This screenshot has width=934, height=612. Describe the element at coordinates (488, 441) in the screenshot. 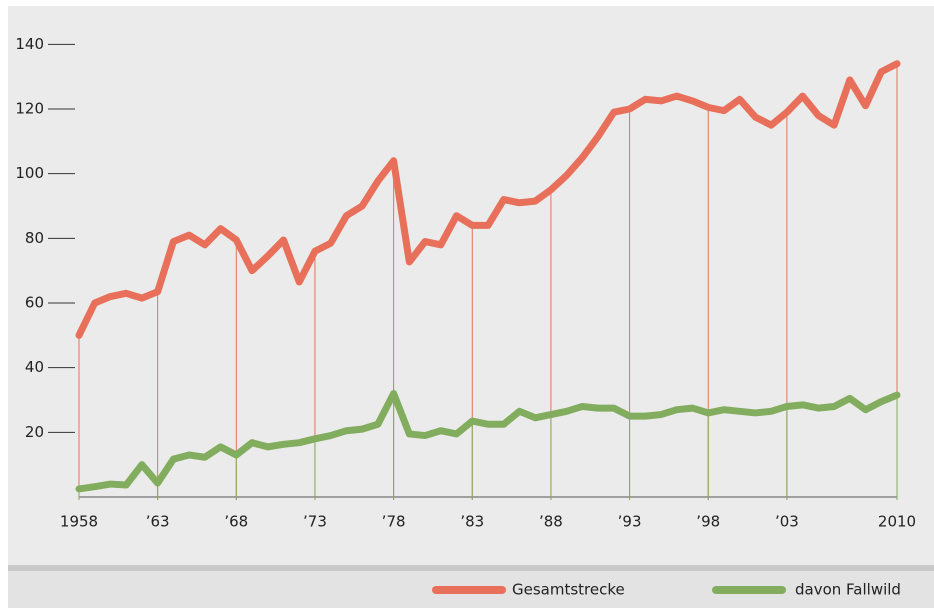

I see `data-line` at that location.